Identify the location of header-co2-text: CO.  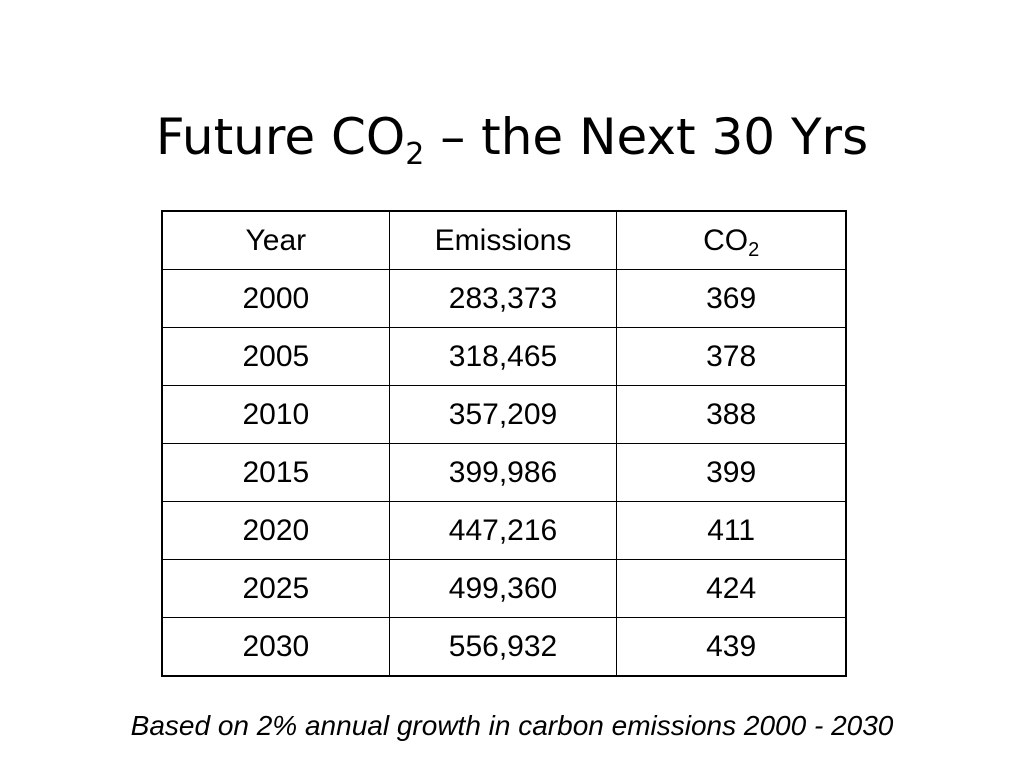
(726, 240).